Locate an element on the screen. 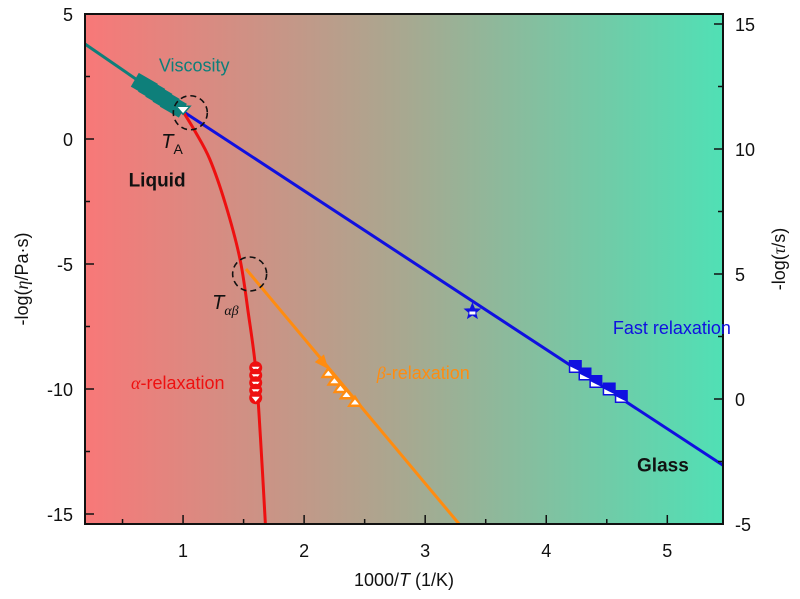 The width and height of the screenshot is (800, 599). beta-relaxation-line is located at coordinates (352, 396).